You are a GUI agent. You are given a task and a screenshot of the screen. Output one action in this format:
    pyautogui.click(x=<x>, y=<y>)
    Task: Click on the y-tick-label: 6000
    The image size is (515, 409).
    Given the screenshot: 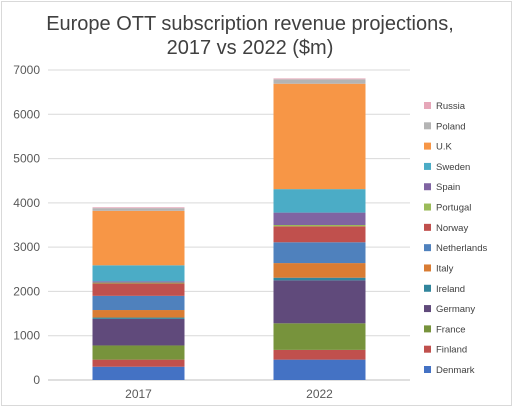 What is the action you would take?
    pyautogui.click(x=26, y=114)
    